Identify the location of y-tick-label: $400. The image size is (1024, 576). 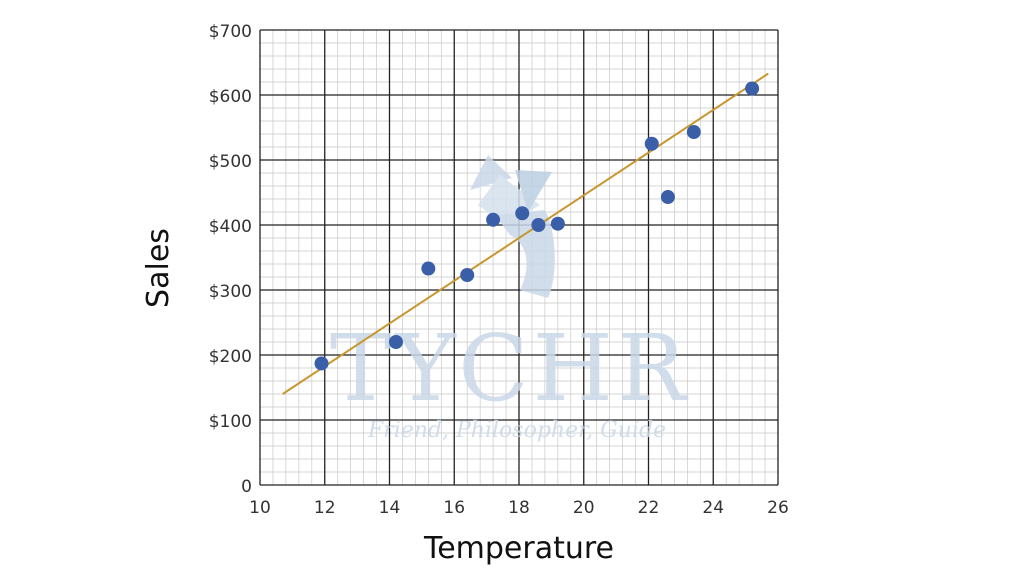
(230, 227).